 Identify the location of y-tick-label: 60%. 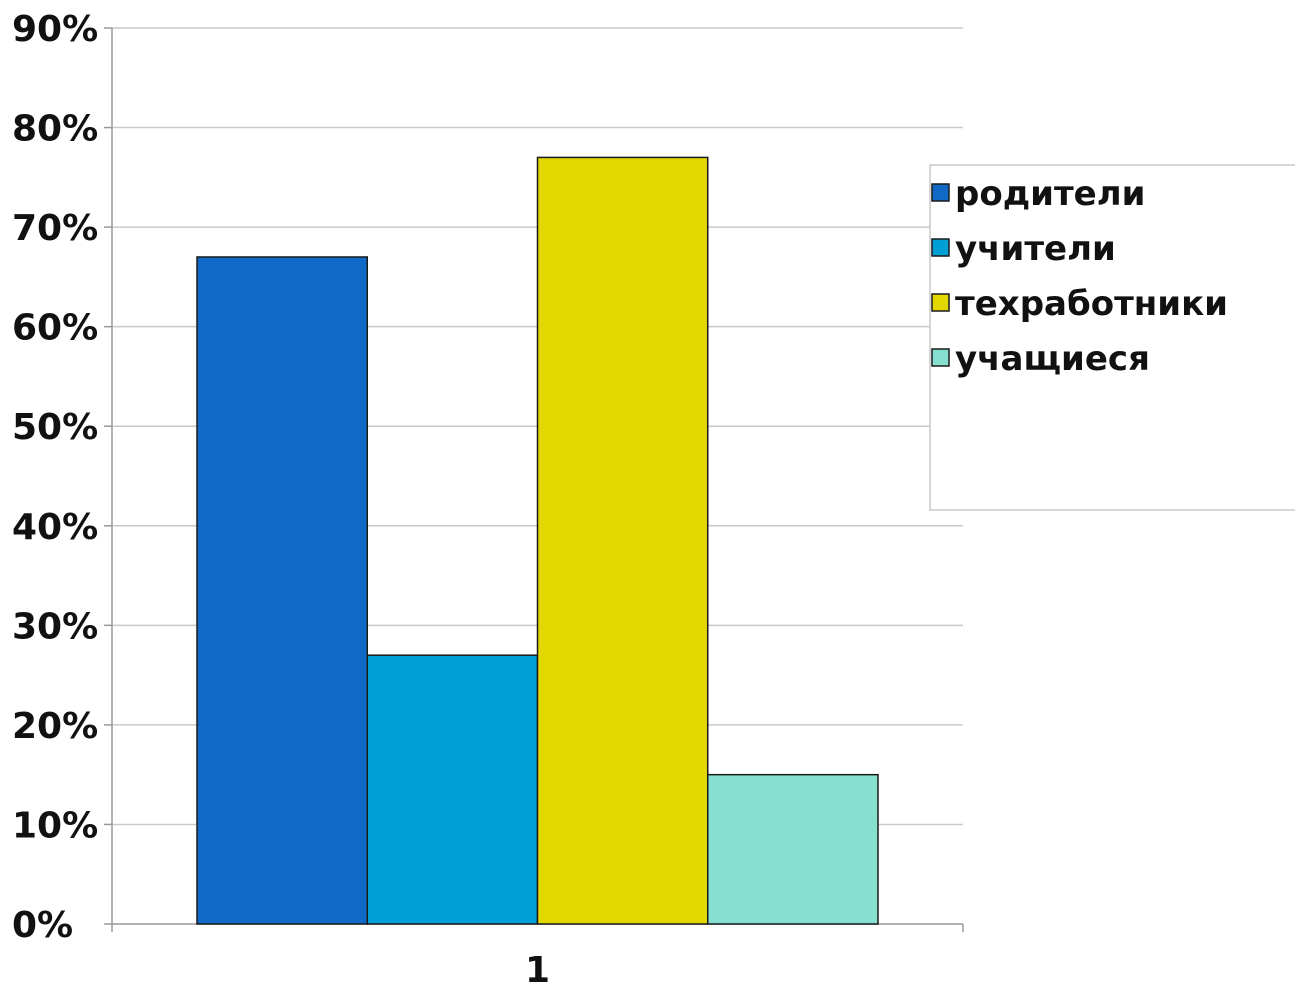
(55, 328).